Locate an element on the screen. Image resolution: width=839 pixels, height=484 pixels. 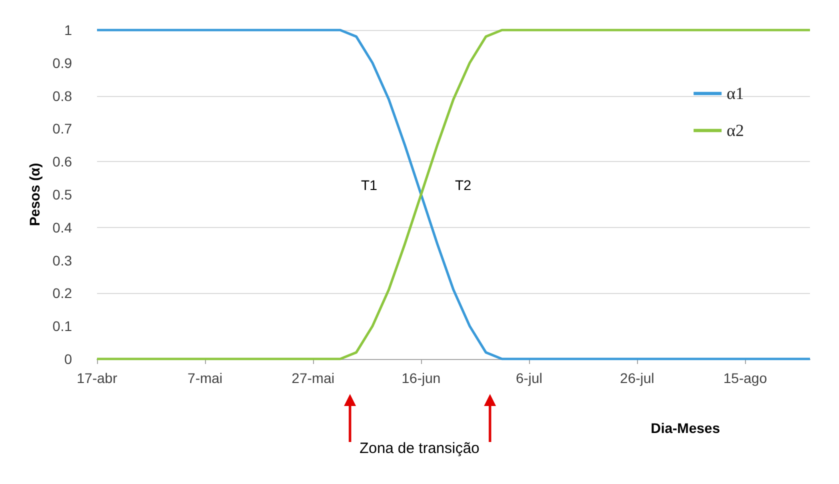
y-tick-label: 0 is located at coordinates (68, 359).